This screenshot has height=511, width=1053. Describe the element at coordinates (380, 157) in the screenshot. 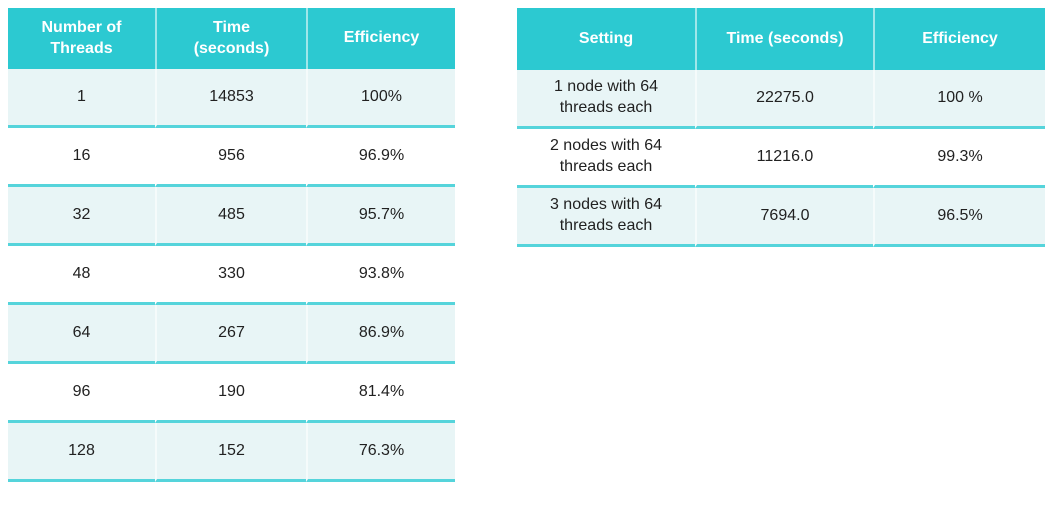

I see `data-cell: 96.9%` at that location.